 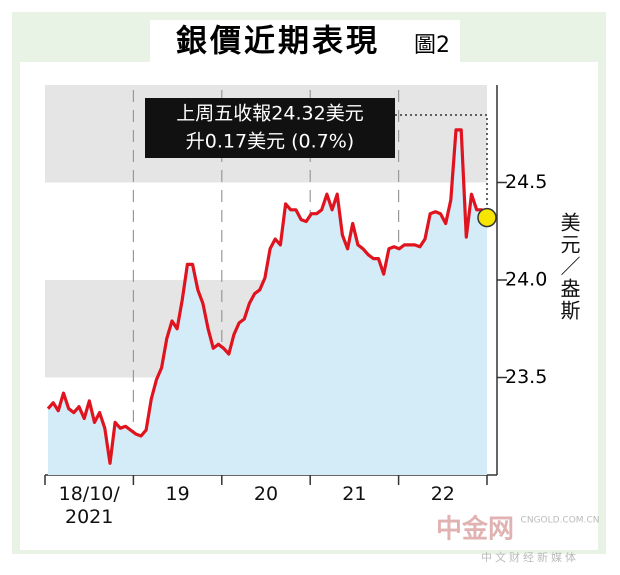 I want to click on annotation: 升0.17美元 (0.7%), so click(x=270, y=142).